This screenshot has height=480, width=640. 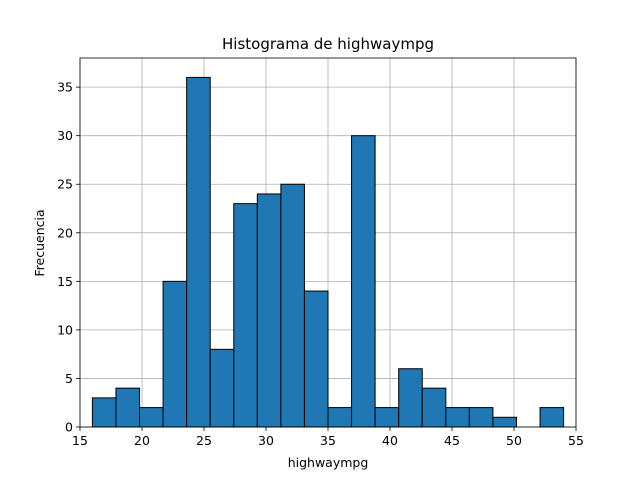 What do you see at coordinates (65, 184) in the screenshot?
I see `y-tick-label: 25` at bounding box center [65, 184].